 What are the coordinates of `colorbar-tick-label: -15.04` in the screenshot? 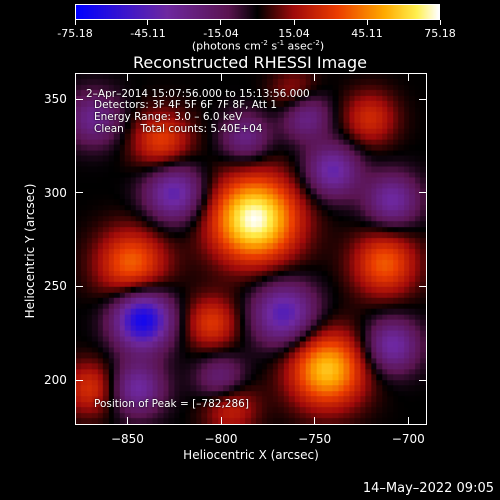 It's located at (221, 33).